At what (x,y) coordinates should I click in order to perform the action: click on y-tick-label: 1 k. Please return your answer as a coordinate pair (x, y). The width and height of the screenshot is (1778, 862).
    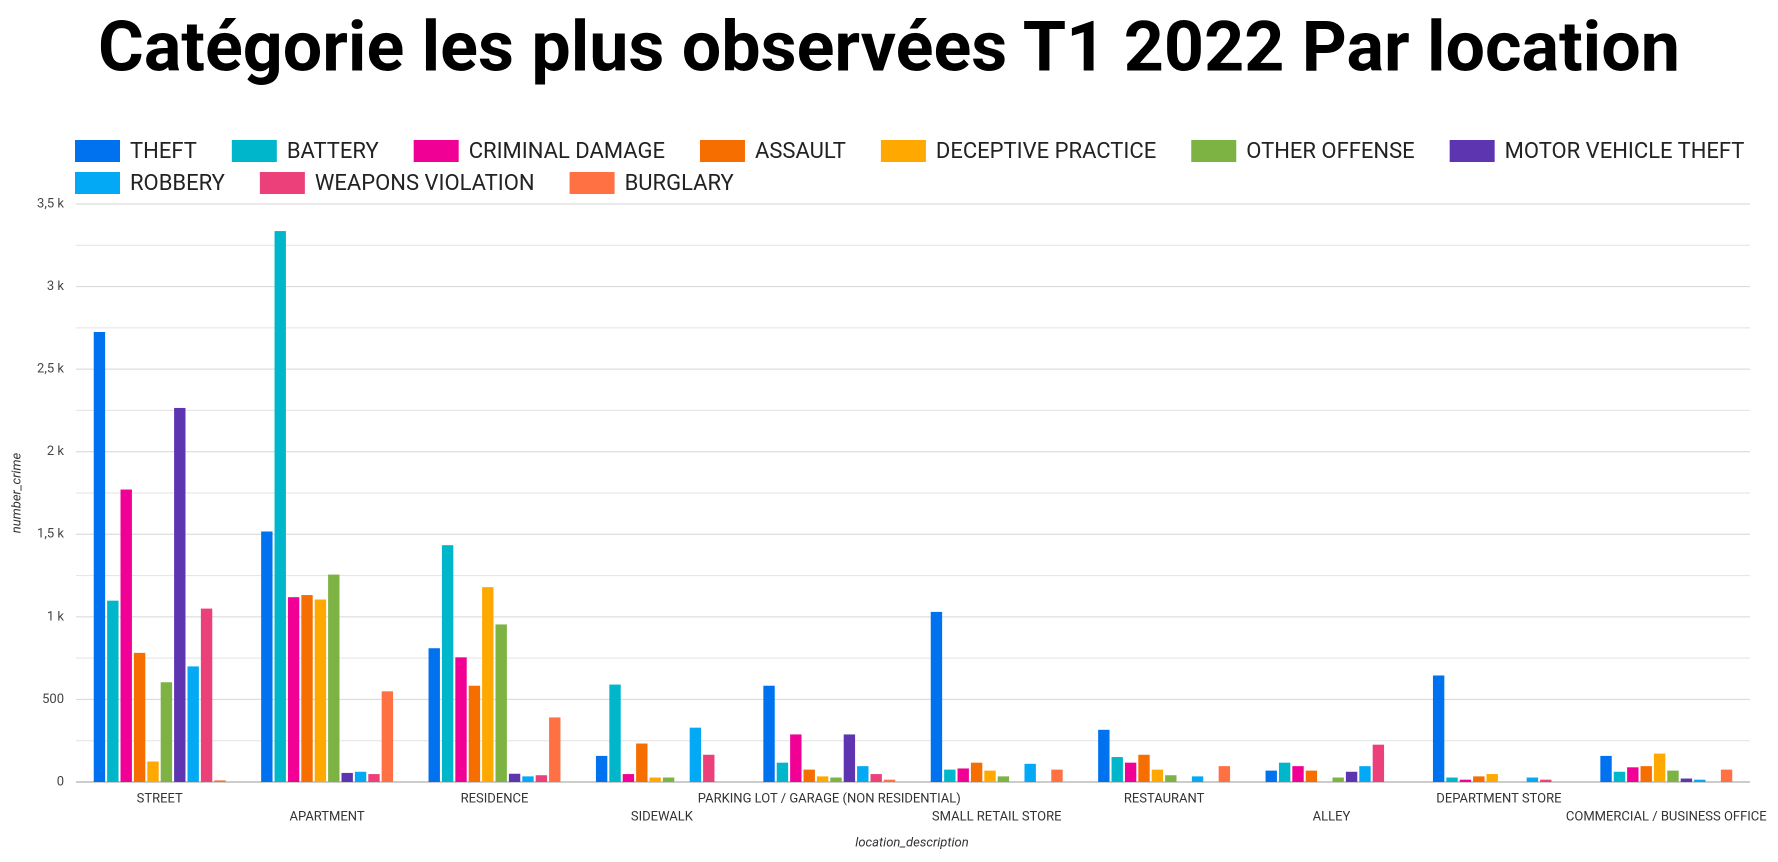
    Looking at the image, I should click on (56, 616).